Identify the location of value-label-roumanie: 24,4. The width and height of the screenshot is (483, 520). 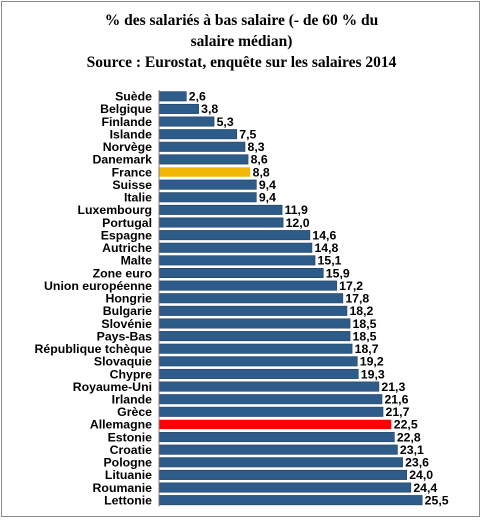
(425, 488).